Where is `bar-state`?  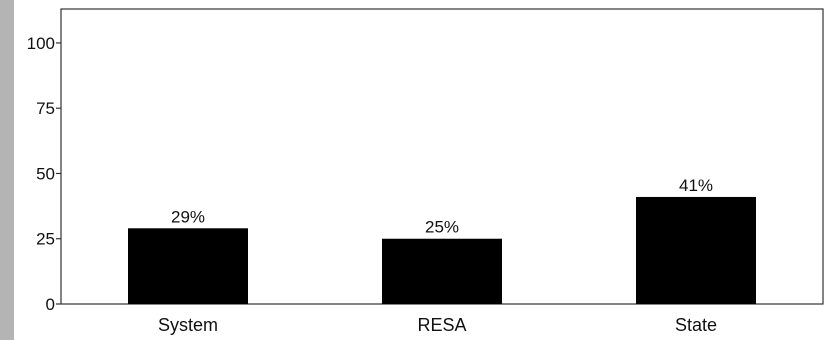 bar-state is located at coordinates (696, 250).